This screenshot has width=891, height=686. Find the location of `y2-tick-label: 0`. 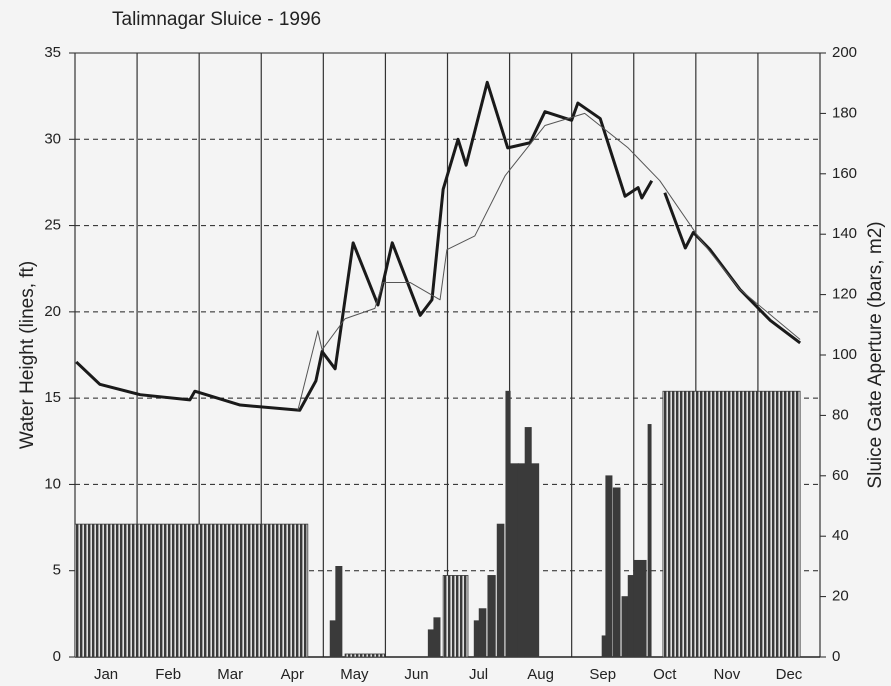

y2-tick-label: 0 is located at coordinates (836, 656).